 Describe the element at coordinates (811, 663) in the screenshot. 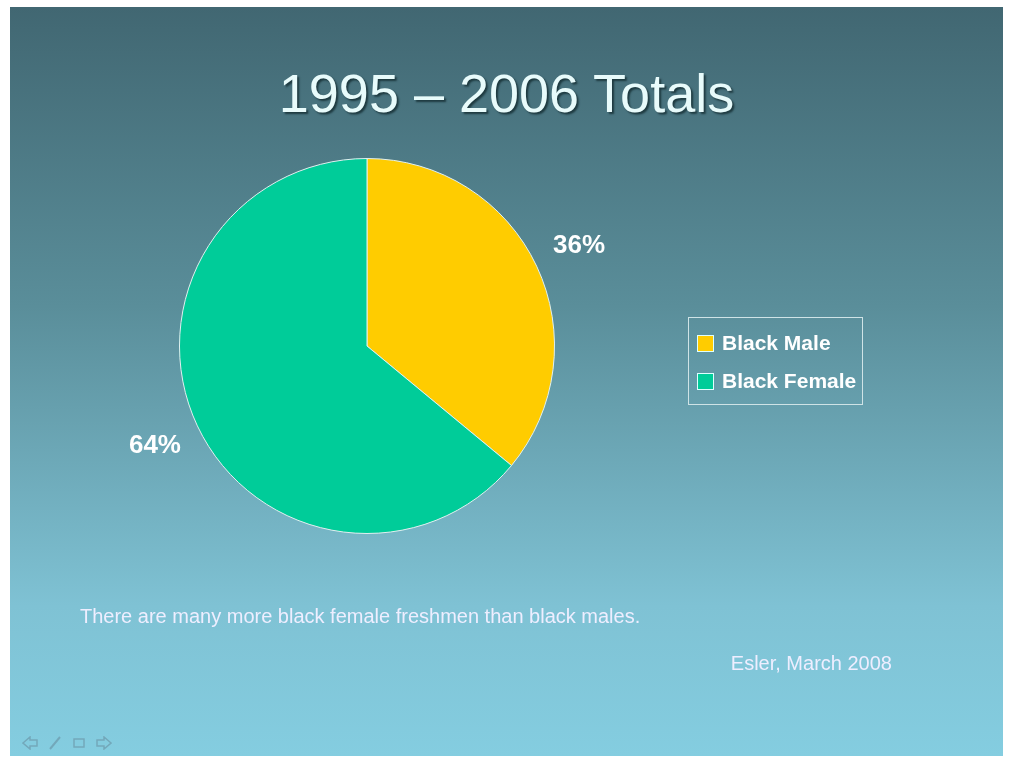

I see `text: Esler, March 2008` at that location.